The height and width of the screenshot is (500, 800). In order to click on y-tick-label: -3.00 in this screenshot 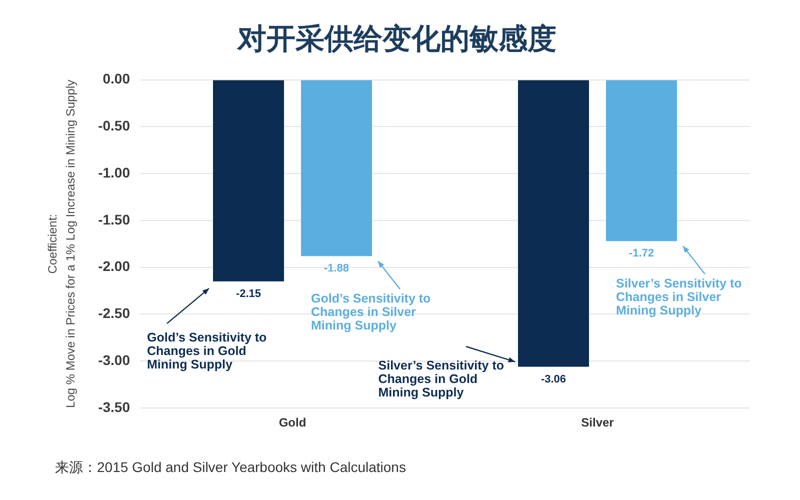, I will do `click(114, 360)`.